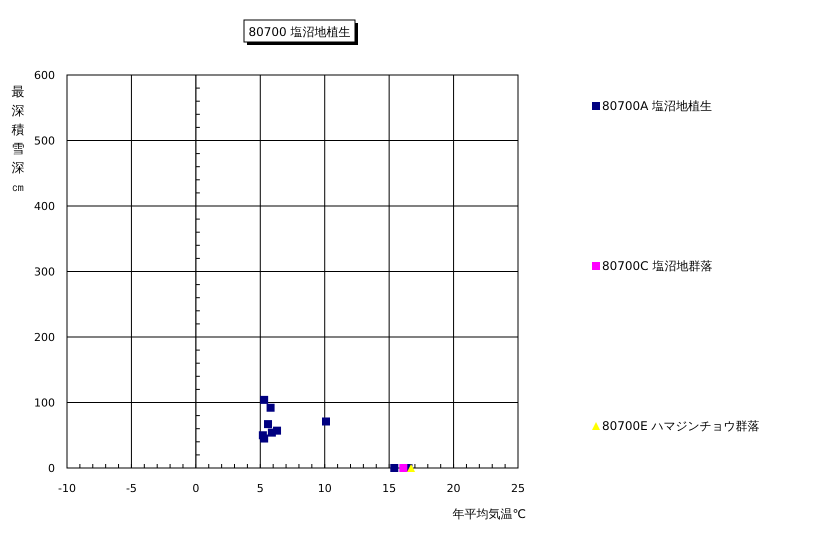  Describe the element at coordinates (44, 206) in the screenshot. I see `y-tick-label: 400` at that location.